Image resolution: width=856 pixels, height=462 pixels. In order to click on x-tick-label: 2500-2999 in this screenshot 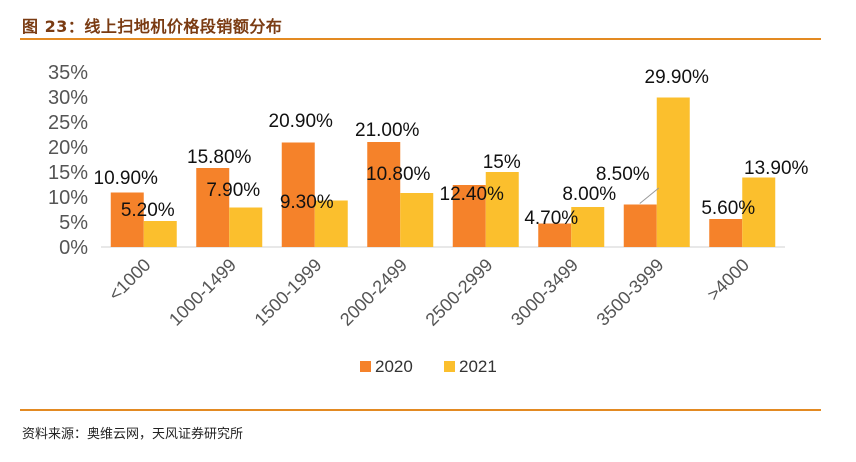, I will do `click(459, 292)`.